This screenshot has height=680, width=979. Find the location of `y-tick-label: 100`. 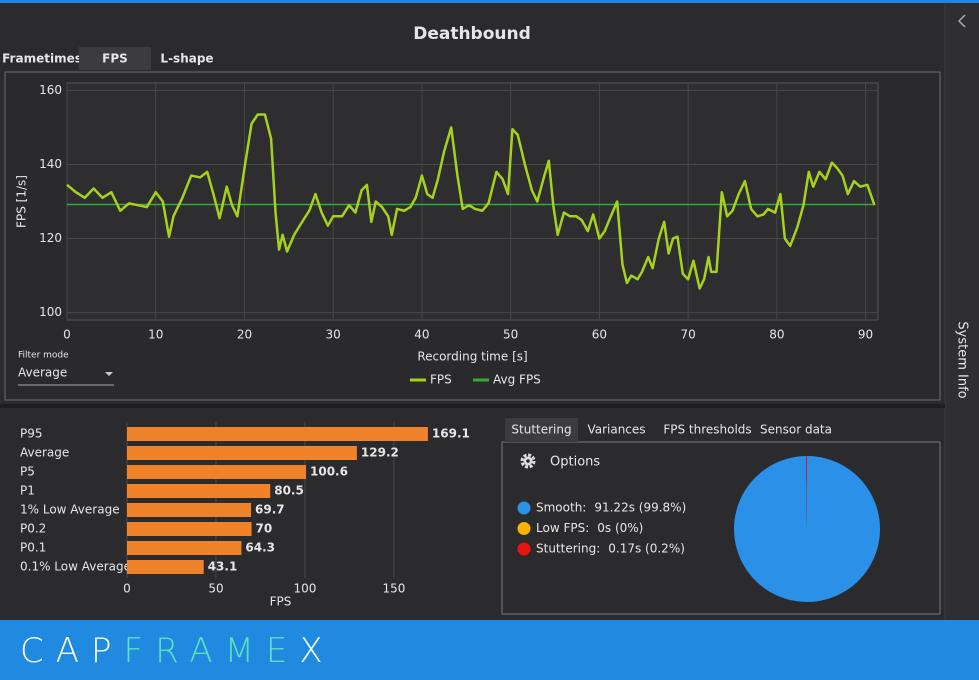

y-tick-label: 100 is located at coordinates (50, 312).